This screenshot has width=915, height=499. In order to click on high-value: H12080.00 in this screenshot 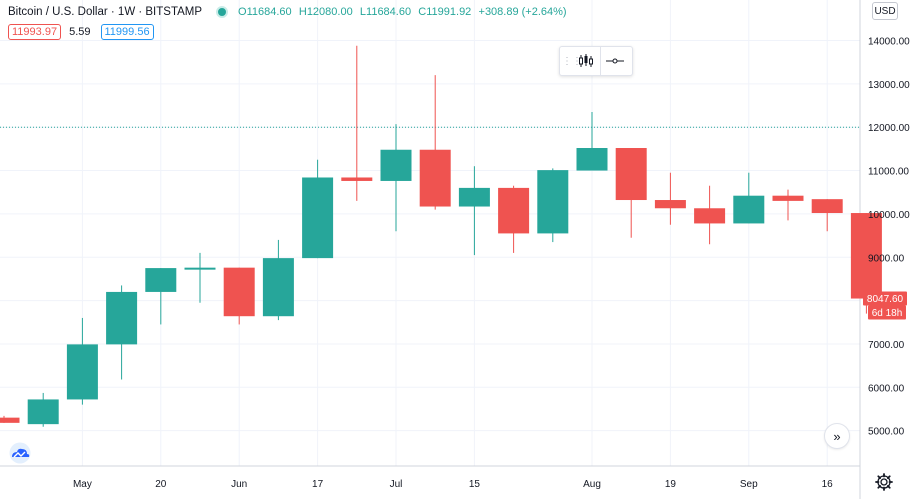, I will do `click(325, 12)`.